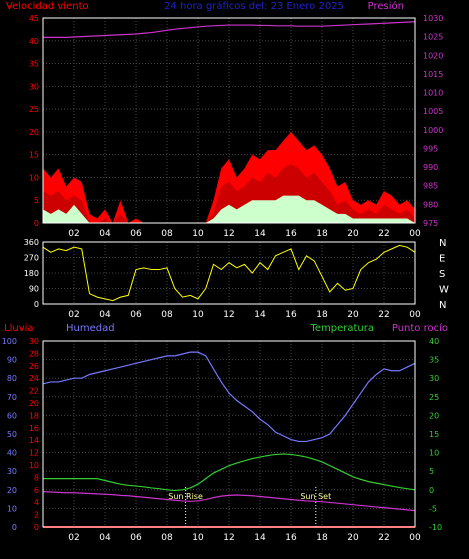 The image size is (469, 559). I want to click on wind-xtick-label: 04, so click(105, 234).